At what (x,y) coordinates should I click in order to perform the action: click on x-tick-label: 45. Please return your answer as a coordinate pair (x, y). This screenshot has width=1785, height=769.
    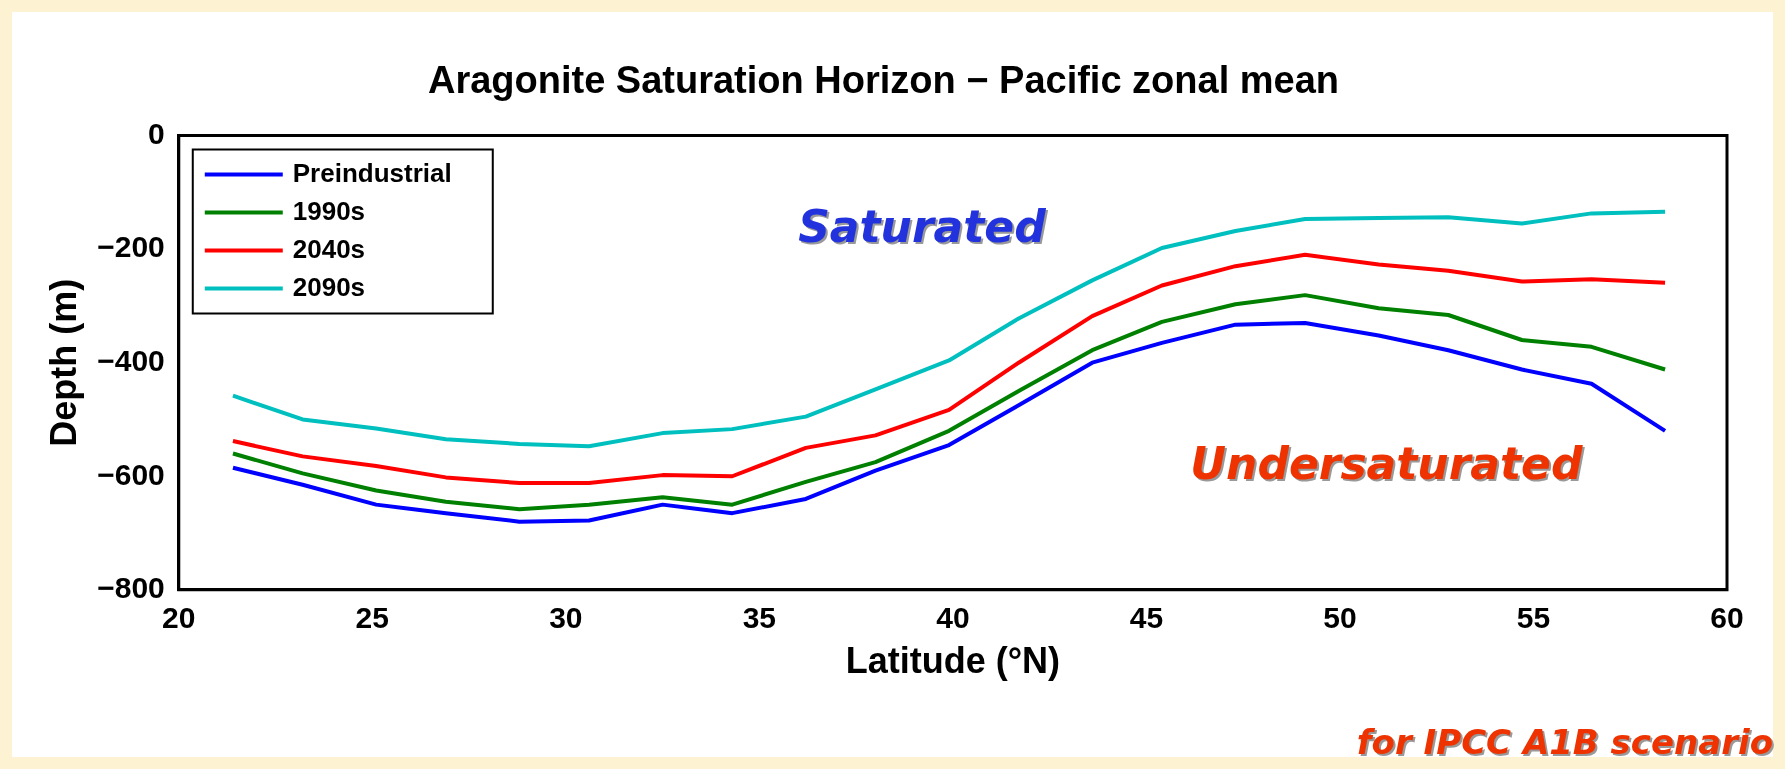
    Looking at the image, I should click on (1146, 618).